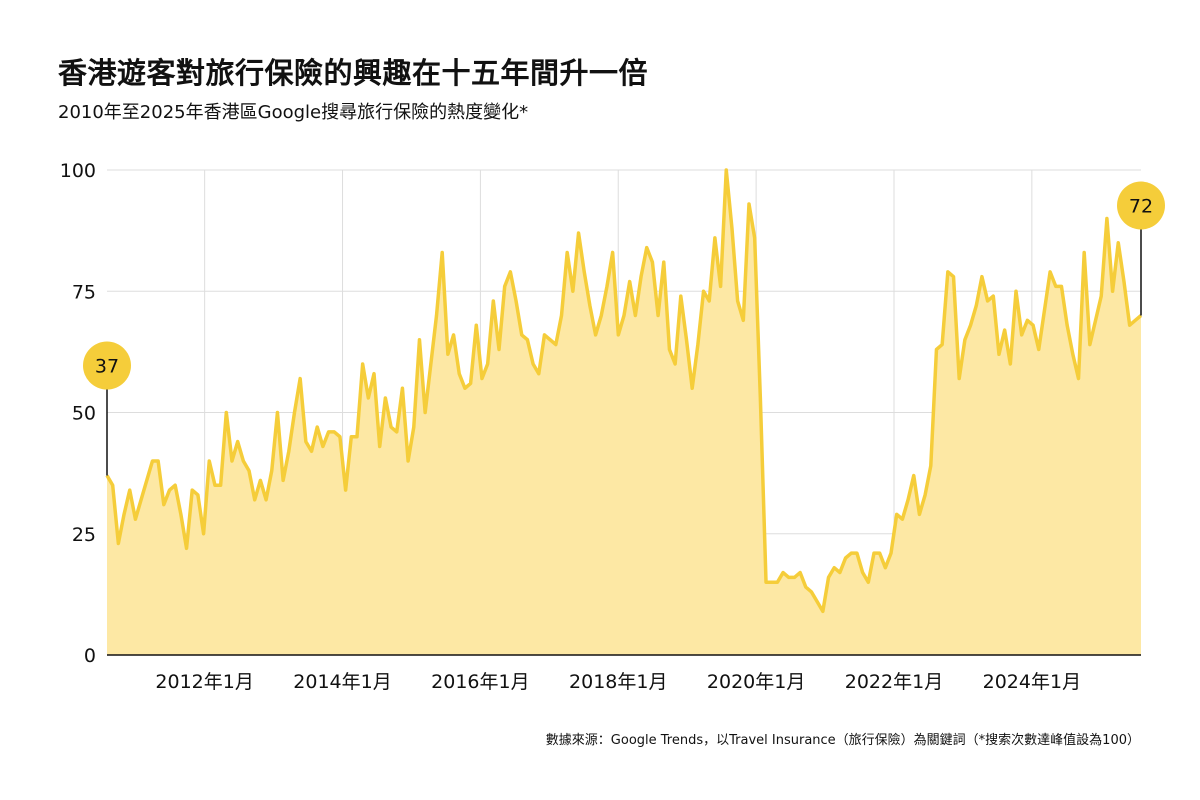  What do you see at coordinates (84, 535) in the screenshot?
I see `y-tick-label: 25` at bounding box center [84, 535].